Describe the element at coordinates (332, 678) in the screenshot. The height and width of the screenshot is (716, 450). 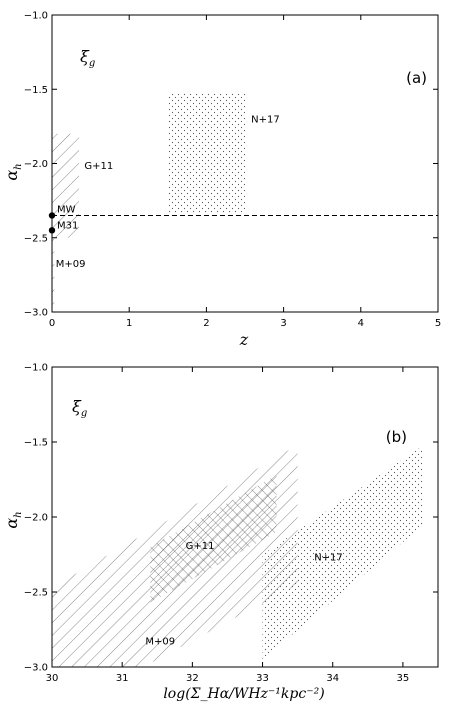
I see `x-tick-label: 34` at that location.